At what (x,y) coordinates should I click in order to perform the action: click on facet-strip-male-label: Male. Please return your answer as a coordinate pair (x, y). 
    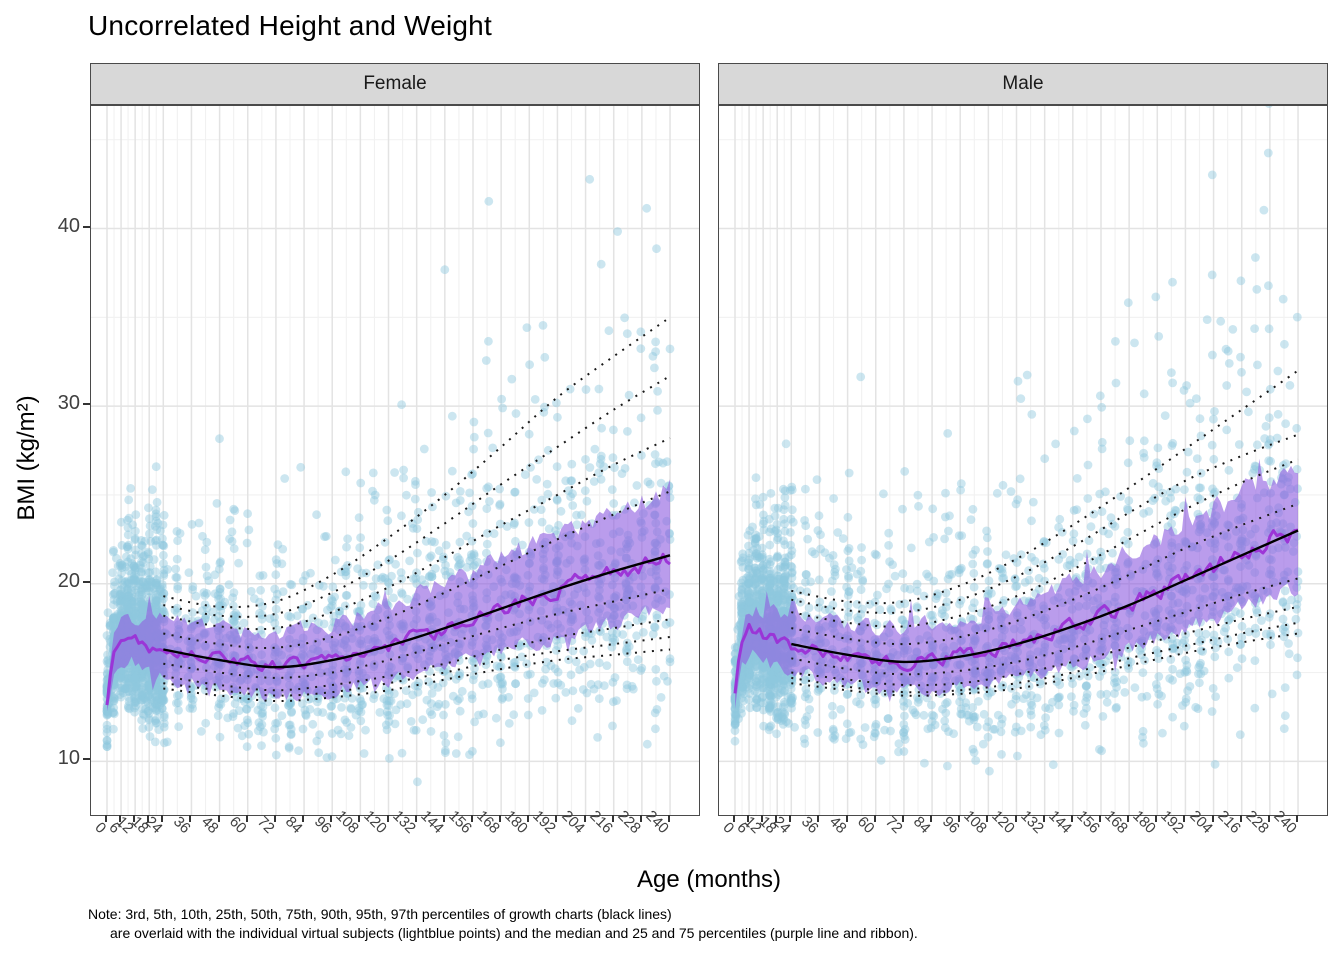
    Looking at the image, I should click on (1023, 83).